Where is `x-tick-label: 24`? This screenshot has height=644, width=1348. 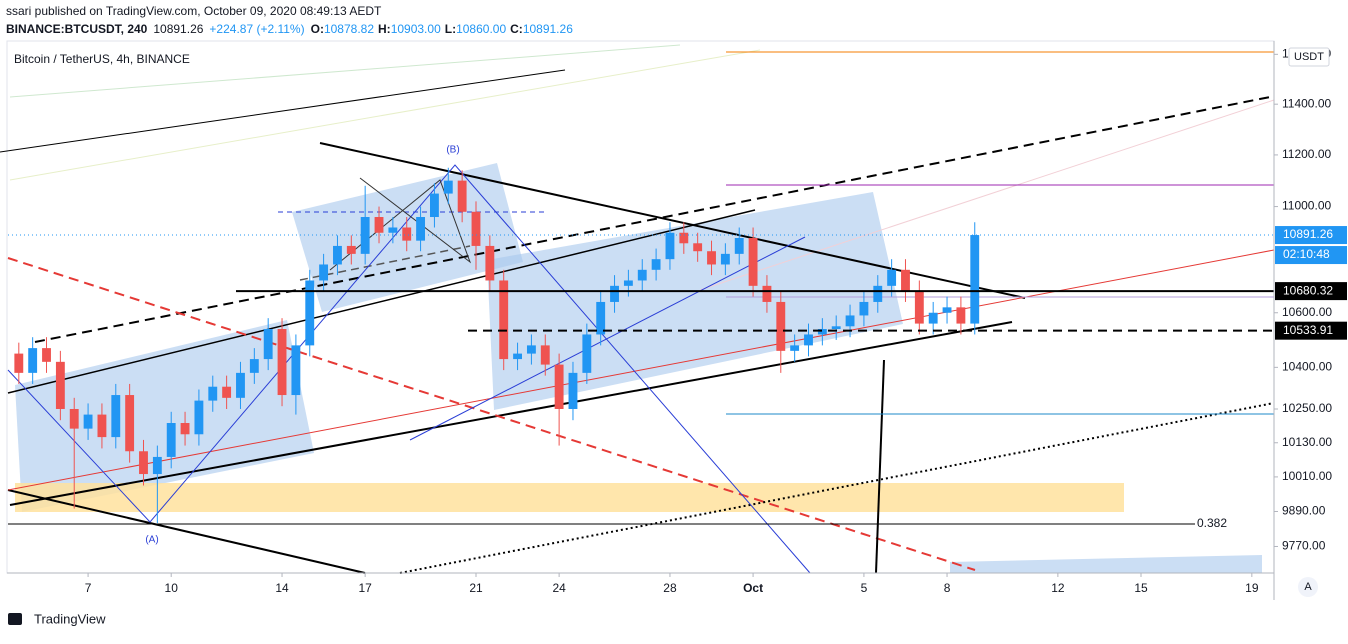
x-tick-label: 24 is located at coordinates (559, 588).